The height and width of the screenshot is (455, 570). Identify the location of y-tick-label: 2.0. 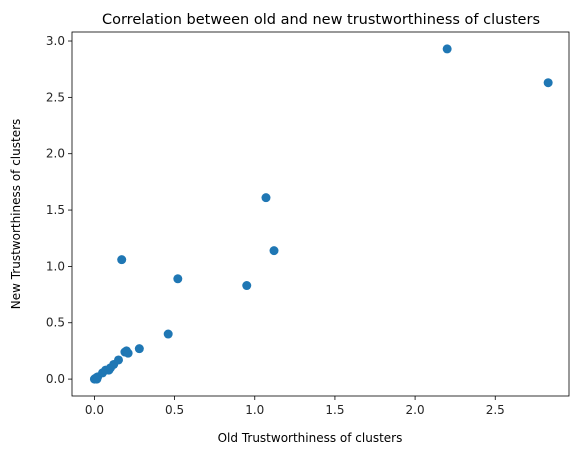
(55, 154).